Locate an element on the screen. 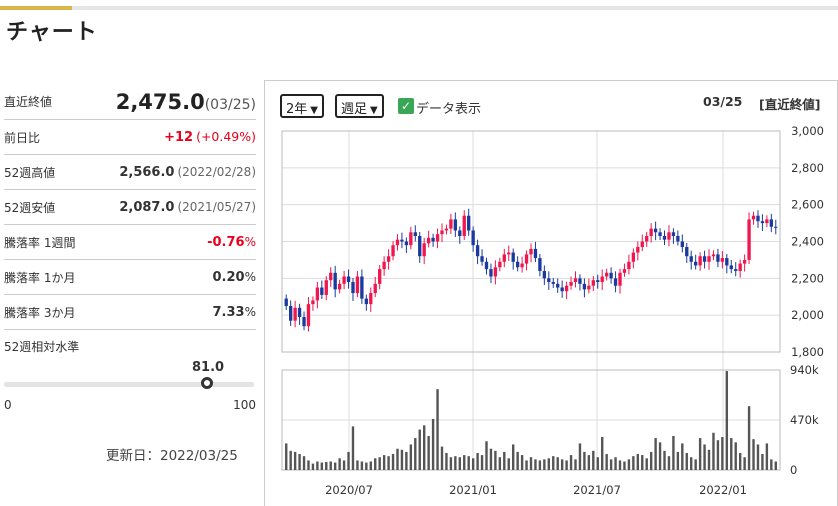 The height and width of the screenshot is (506, 838). stat-label: 直近終値 is located at coordinates (28, 102).